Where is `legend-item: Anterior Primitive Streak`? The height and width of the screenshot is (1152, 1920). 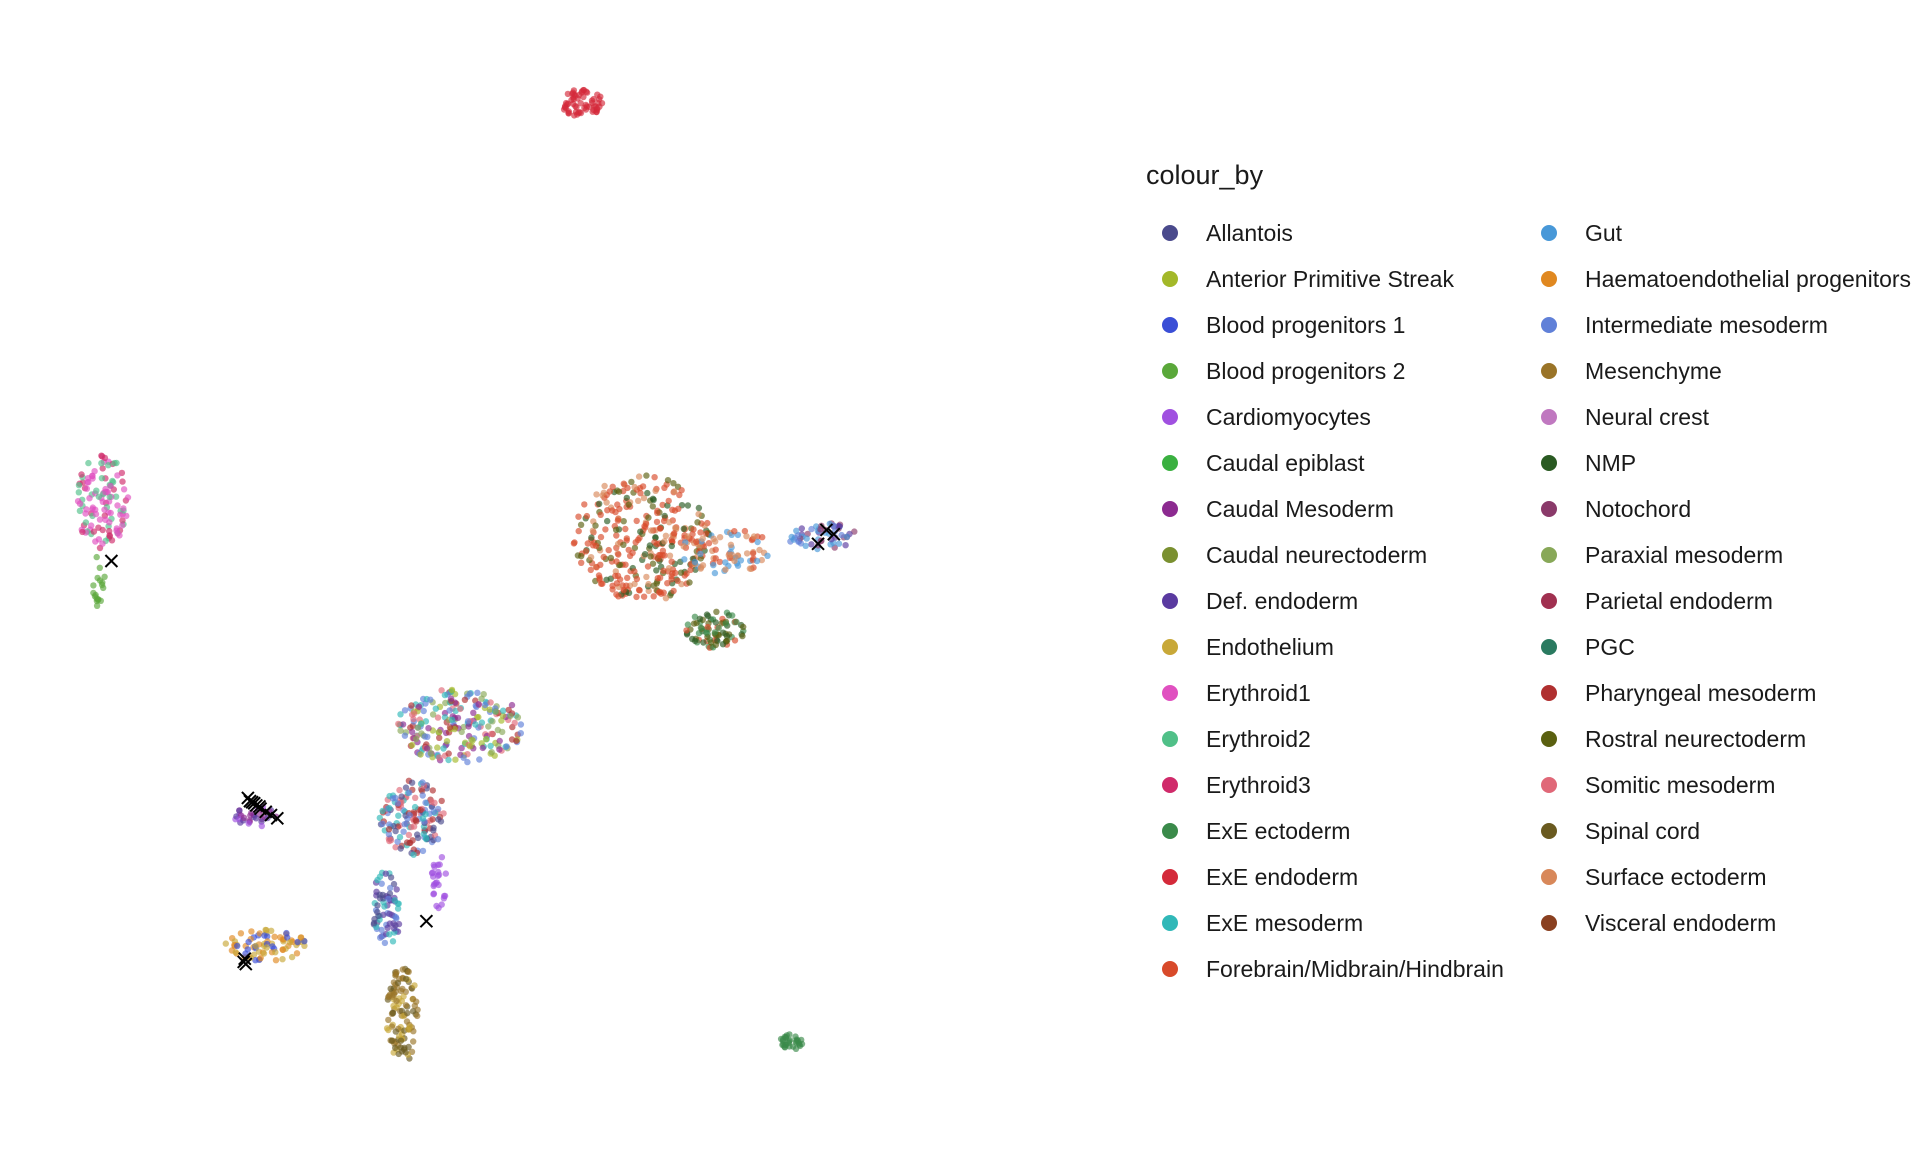 legend-item: Anterior Primitive Streak is located at coordinates (1333, 279).